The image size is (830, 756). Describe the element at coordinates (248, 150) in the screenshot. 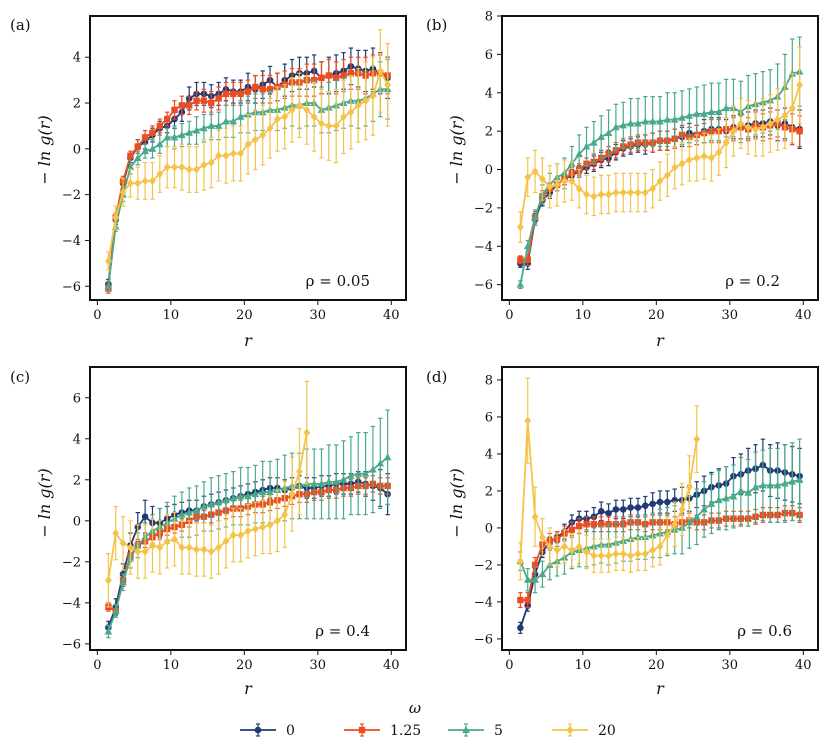

I see `series-omega-20-panel-a` at that location.